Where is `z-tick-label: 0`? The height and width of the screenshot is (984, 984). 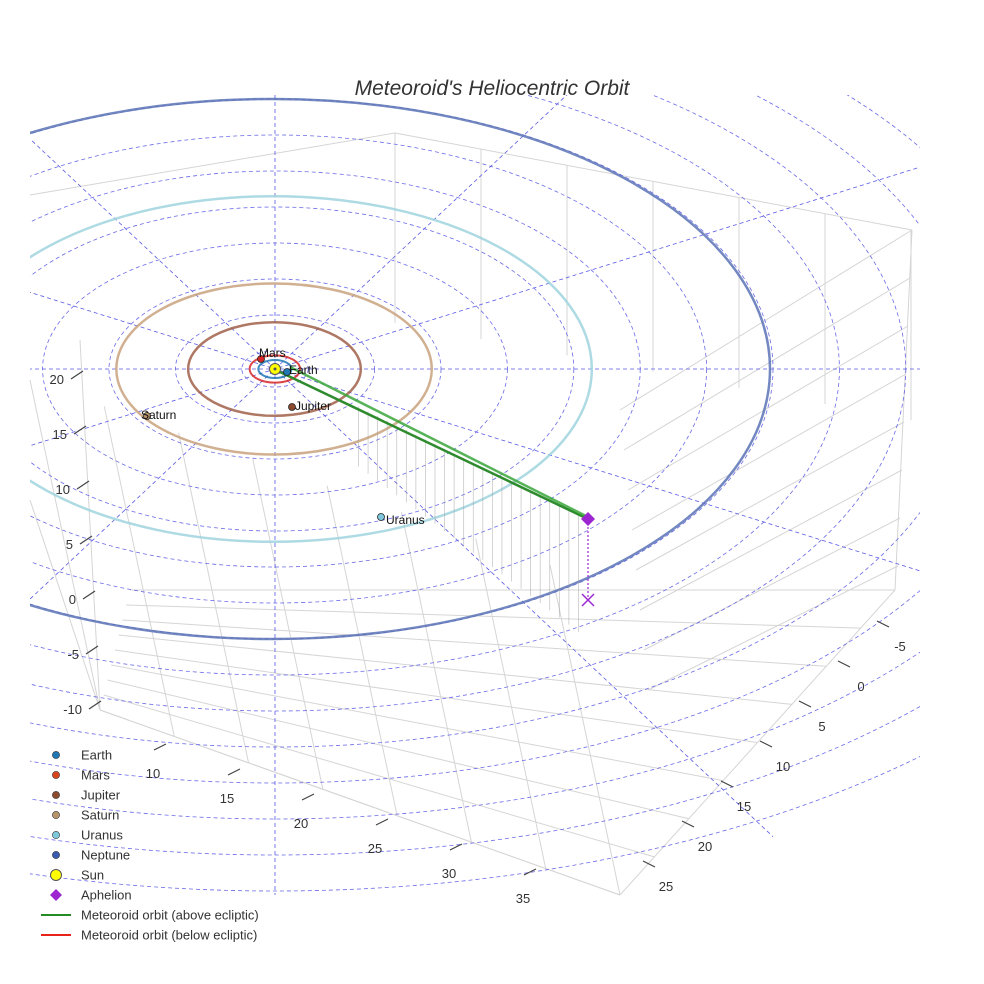
z-tick-label: 0 is located at coordinates (72, 599).